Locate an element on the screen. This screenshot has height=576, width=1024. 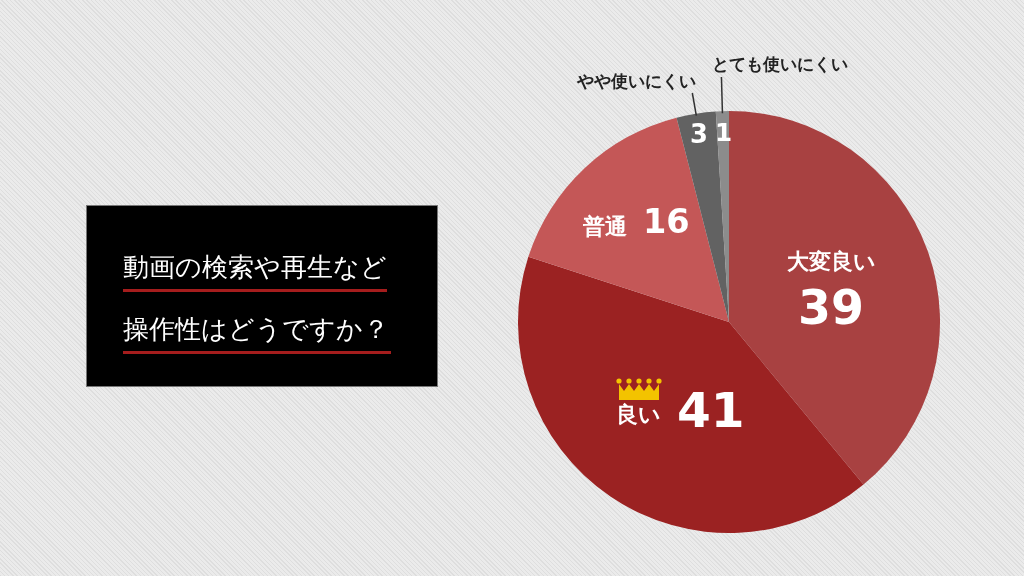
data-label: 16 is located at coordinates (666, 221).